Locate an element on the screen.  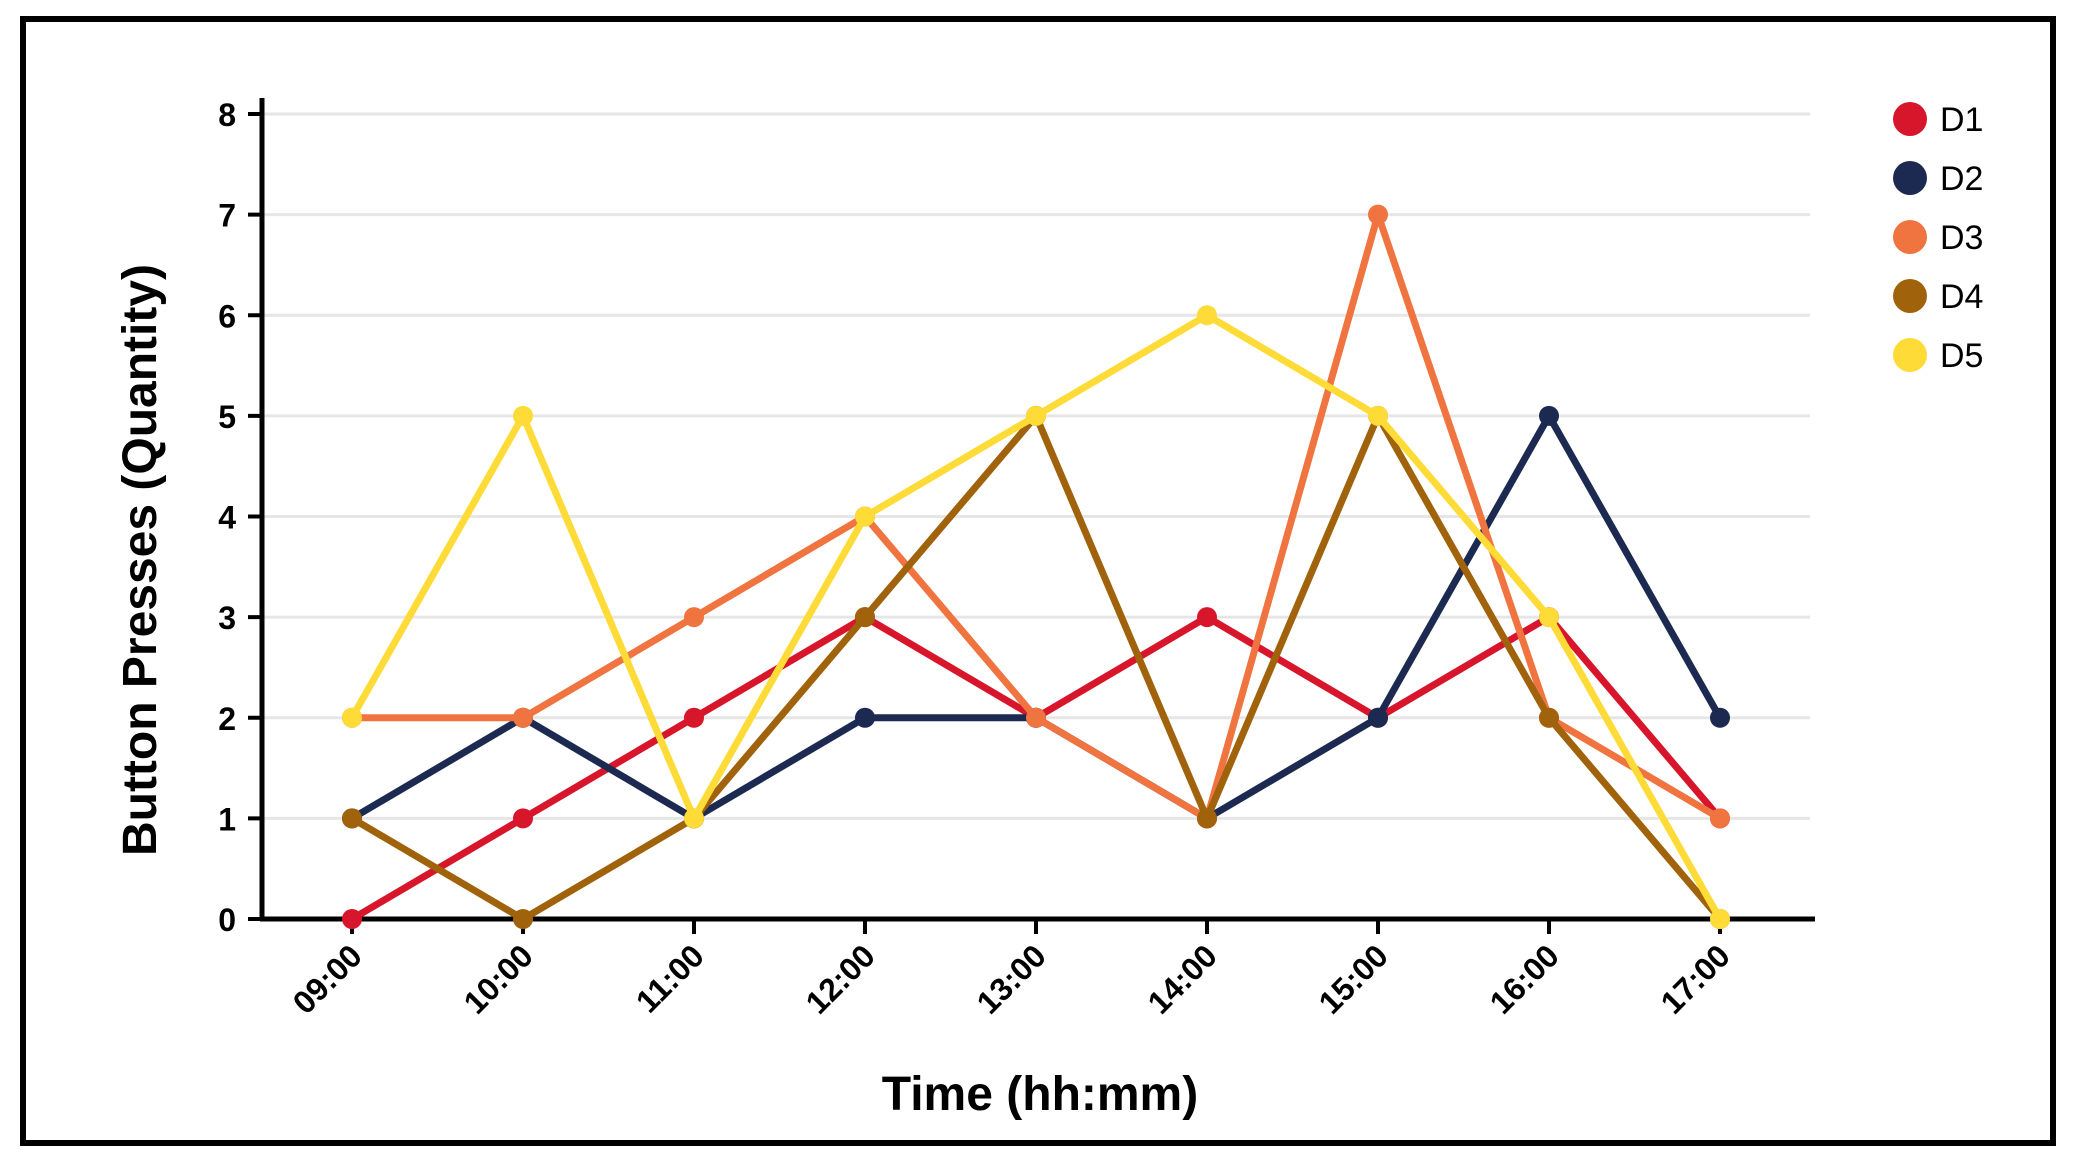
x-tick-label: 17:00 is located at coordinates (1695, 978).